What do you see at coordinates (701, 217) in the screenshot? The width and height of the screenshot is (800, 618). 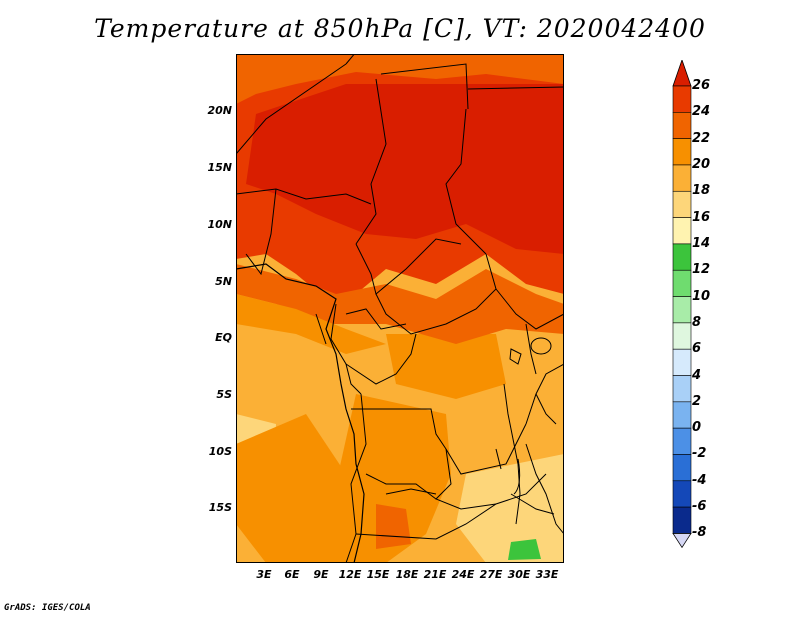 I see `colorbar-label: 16` at bounding box center [701, 217].